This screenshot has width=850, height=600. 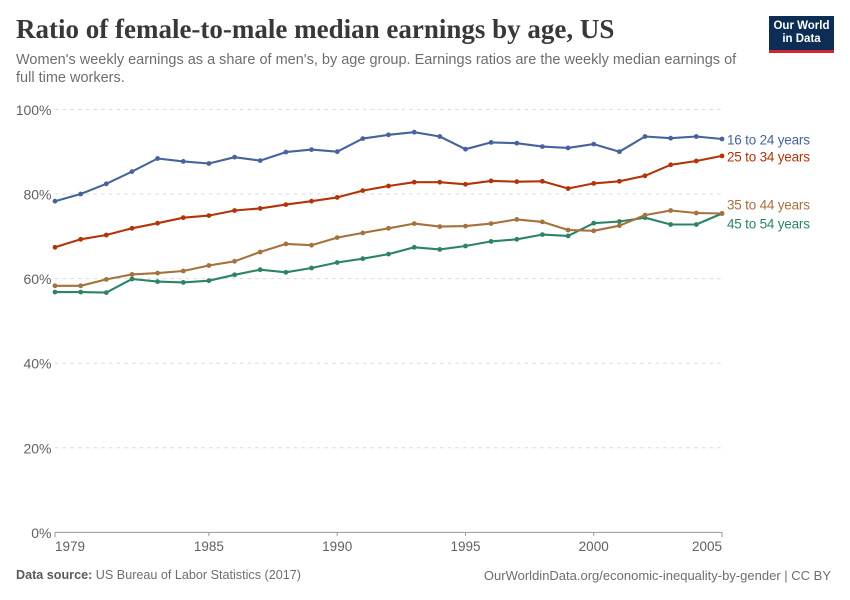 I want to click on svg-text: 25 to 34 years, so click(x=768, y=157).